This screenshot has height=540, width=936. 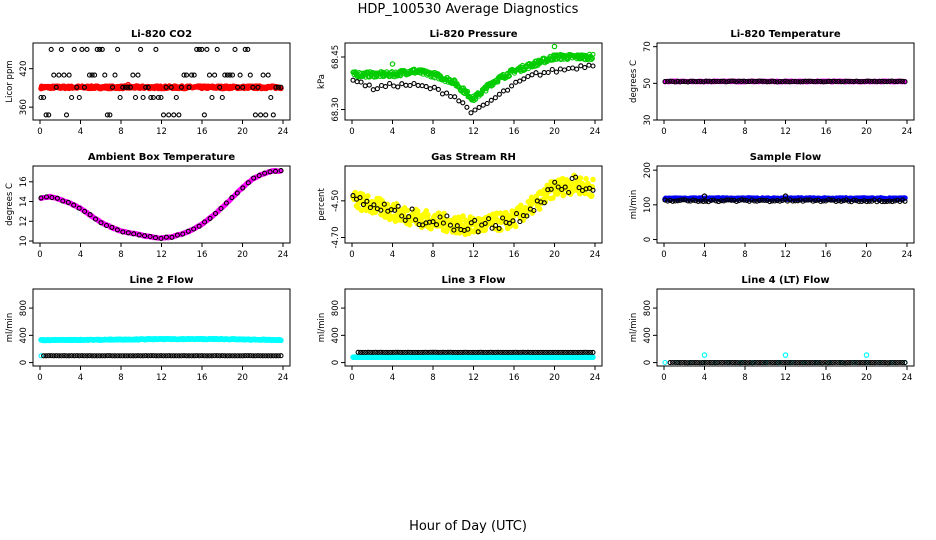 What do you see at coordinates (468, 526) in the screenshot?
I see `x-axis-label: Hour of Day (UTC)` at bounding box center [468, 526].